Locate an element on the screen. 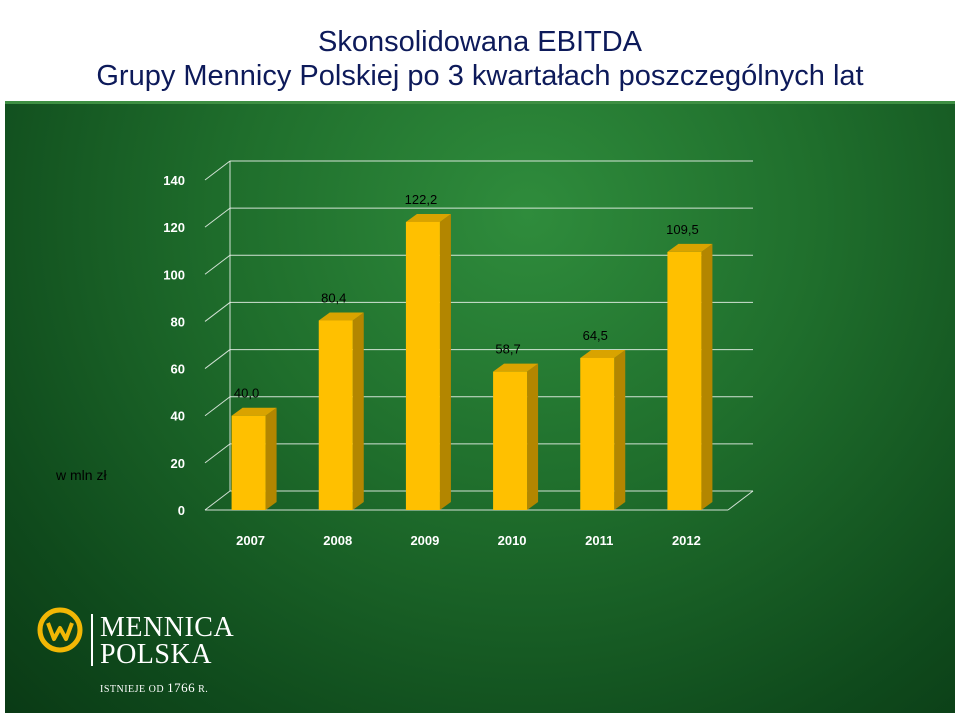  bar-2012 is located at coordinates (684, 380).